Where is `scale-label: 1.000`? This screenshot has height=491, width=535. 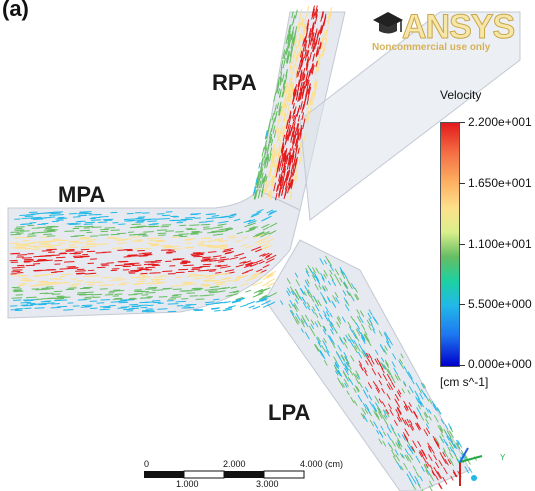 scale-label: 1.000 is located at coordinates (187, 484).